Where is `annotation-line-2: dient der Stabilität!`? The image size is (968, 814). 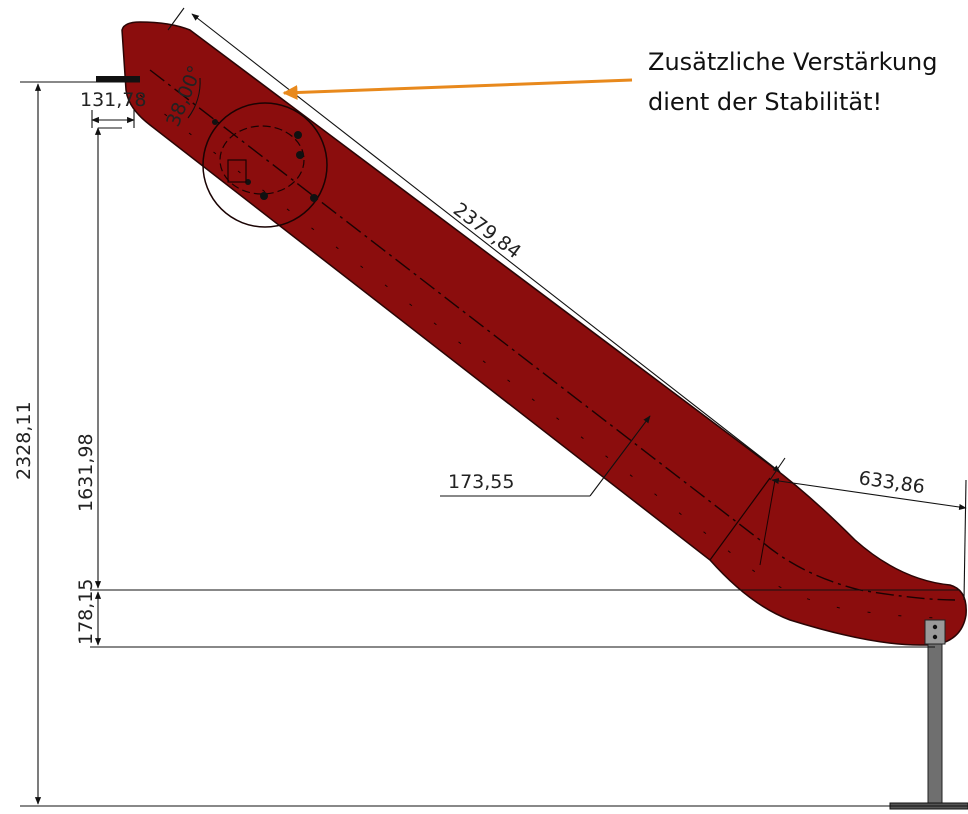 annotation-line-2: dient der Stabilität! is located at coordinates (765, 102).